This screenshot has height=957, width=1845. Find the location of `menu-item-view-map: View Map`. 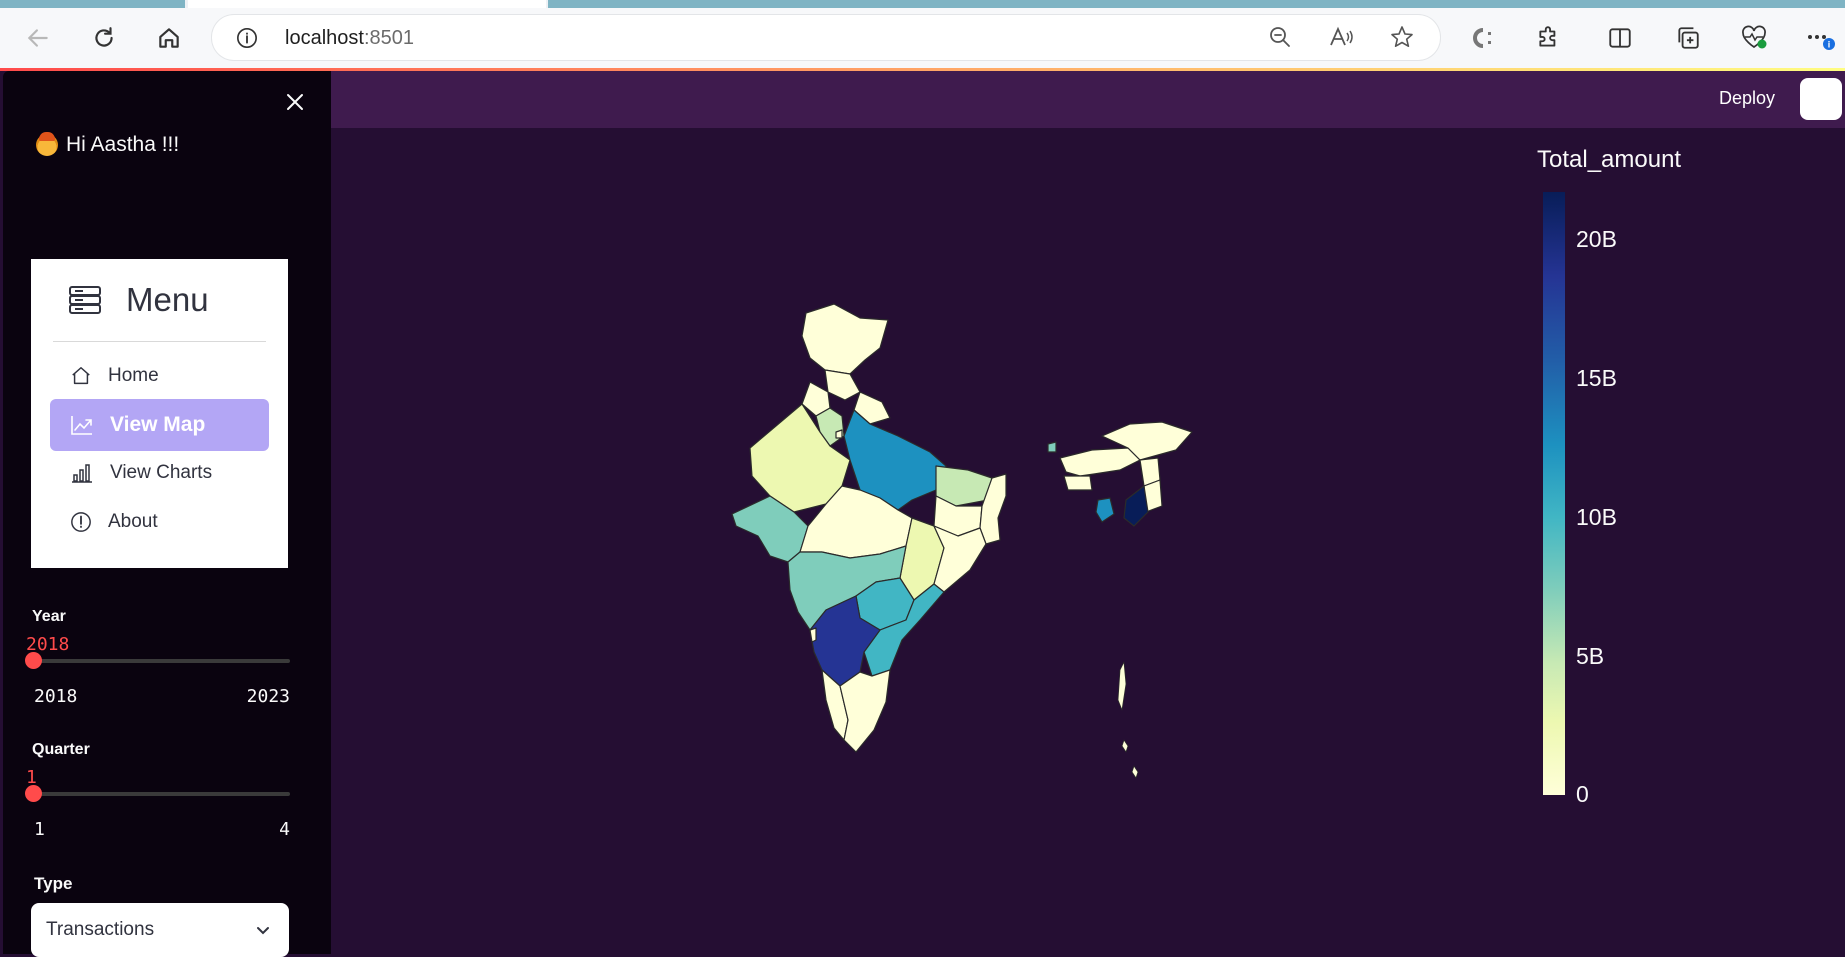

menu-item-view-map: View Map is located at coordinates (159, 425).